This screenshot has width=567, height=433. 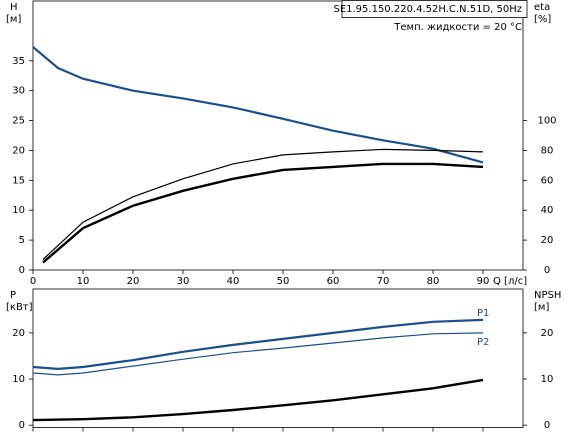 I want to click on x-tick-label: 40, so click(x=233, y=281).